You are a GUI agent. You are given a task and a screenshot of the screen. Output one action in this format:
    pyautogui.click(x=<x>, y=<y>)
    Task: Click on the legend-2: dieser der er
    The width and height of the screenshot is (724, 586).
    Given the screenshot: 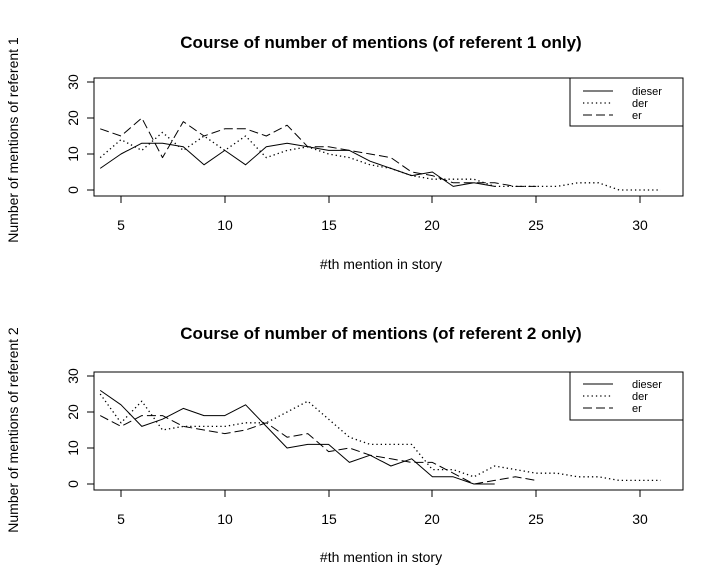 What is the action you would take?
    pyautogui.click(x=626, y=396)
    